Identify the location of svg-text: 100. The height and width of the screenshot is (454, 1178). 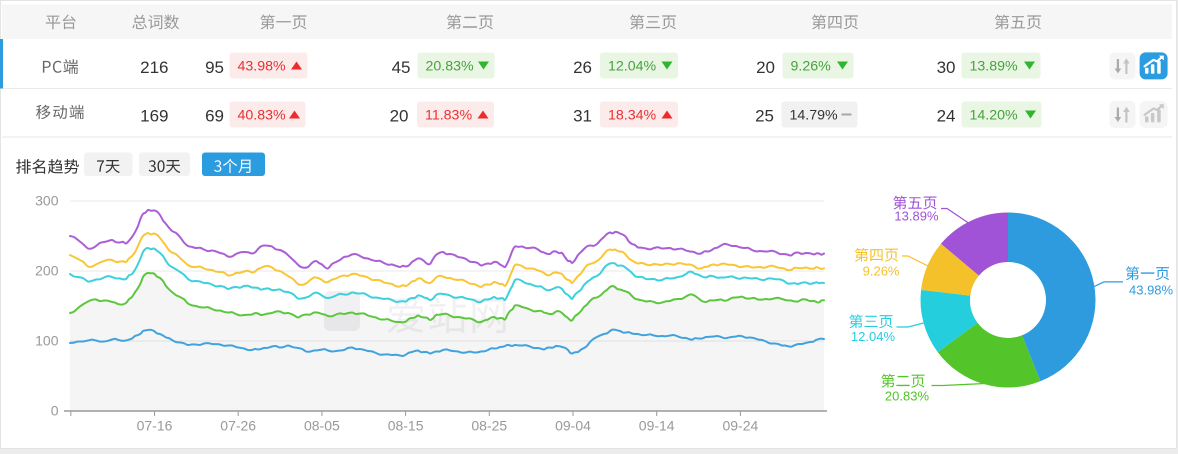
(47, 341).